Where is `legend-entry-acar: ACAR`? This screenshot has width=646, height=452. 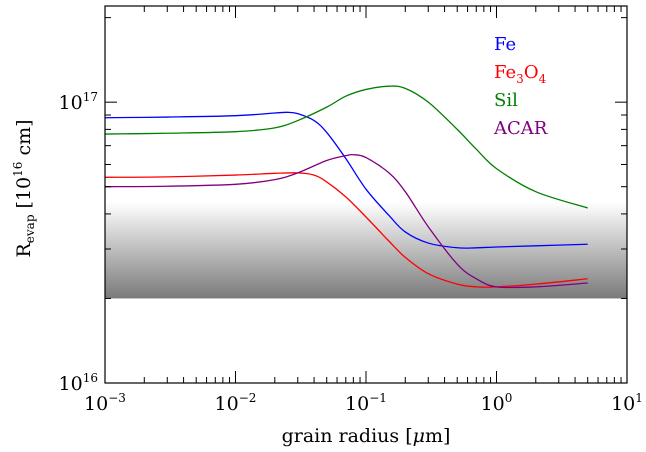 legend-entry-acar: ACAR is located at coordinates (520, 128).